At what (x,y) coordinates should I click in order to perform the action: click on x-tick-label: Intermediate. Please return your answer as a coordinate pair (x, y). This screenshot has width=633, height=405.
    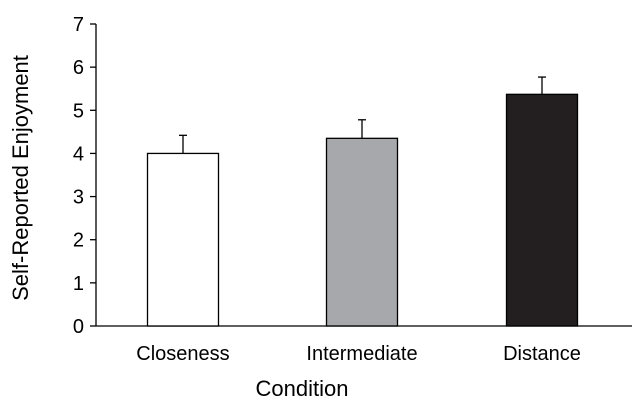
    Looking at the image, I should click on (361, 354).